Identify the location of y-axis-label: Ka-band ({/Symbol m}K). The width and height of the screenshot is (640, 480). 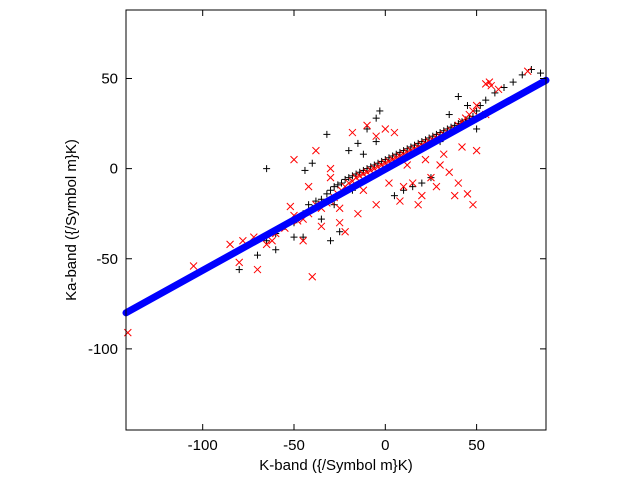
(71, 220).